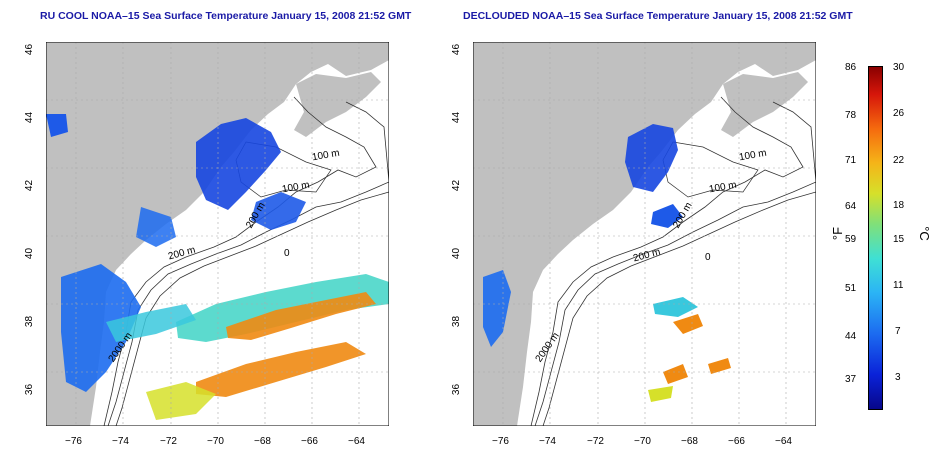 This screenshot has height=475, width=950. I want to click on colorbar-c-tick-11: 11, so click(898, 285).